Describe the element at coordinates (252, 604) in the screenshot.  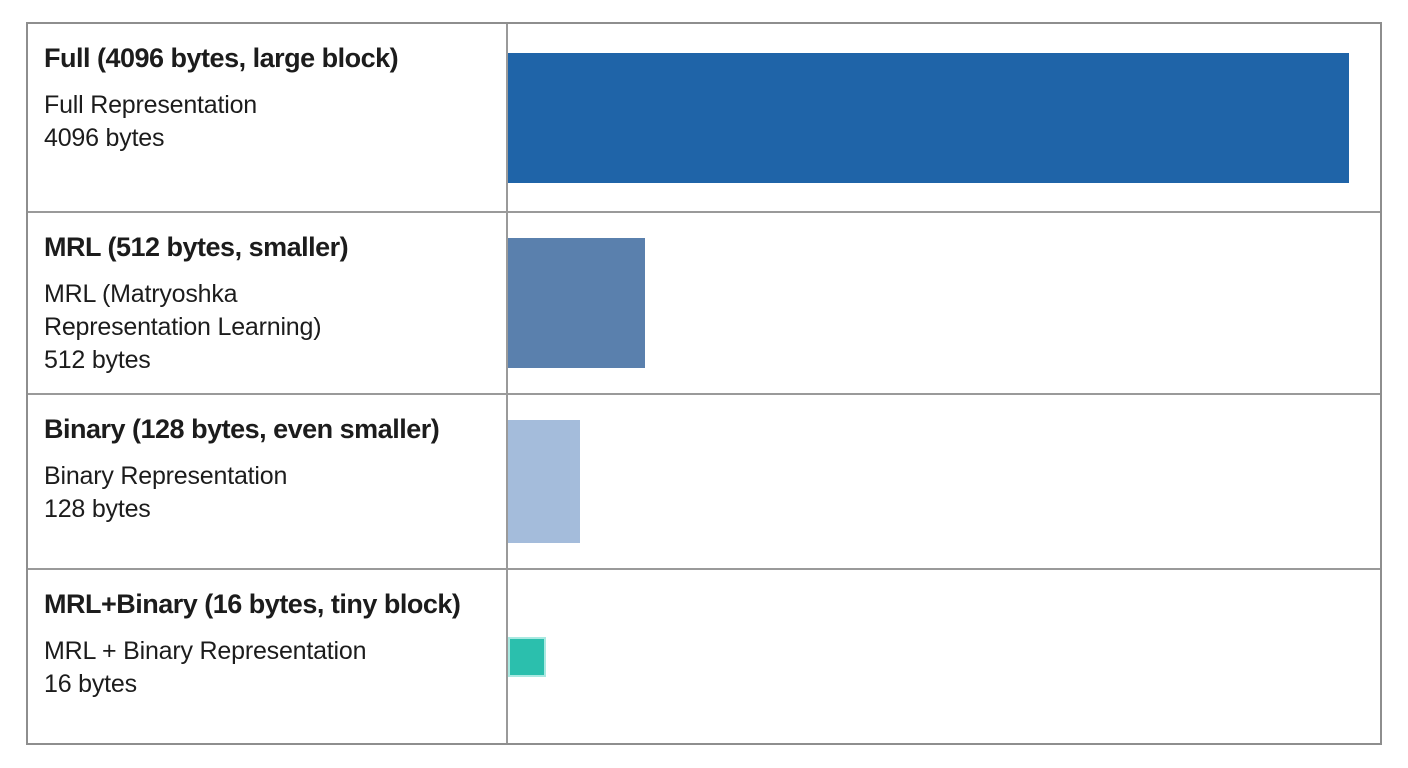
I see `row-heading: MRL+Binary (16 bytes, tiny block)` at that location.